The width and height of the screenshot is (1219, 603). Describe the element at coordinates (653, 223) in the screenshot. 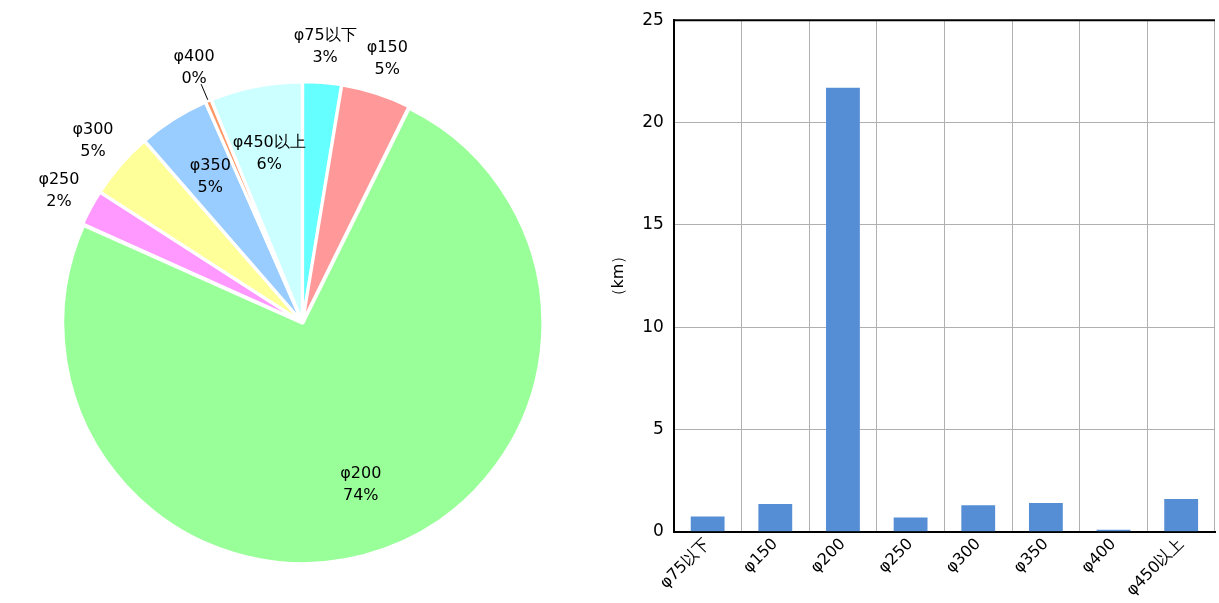

I see `y-tick-label: 15` at that location.